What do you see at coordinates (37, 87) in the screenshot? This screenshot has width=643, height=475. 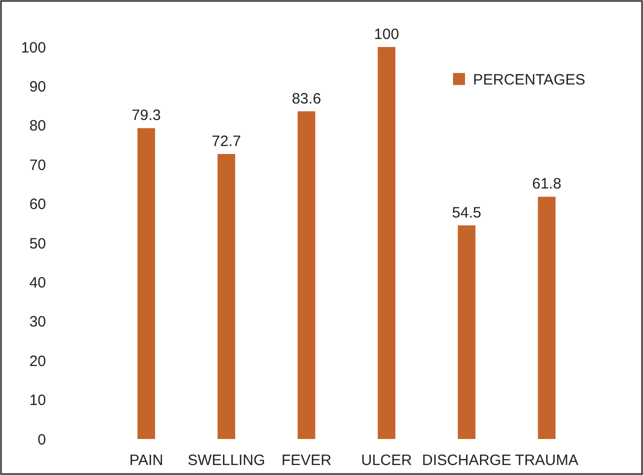 I see `y-tick-label: 90` at bounding box center [37, 87].